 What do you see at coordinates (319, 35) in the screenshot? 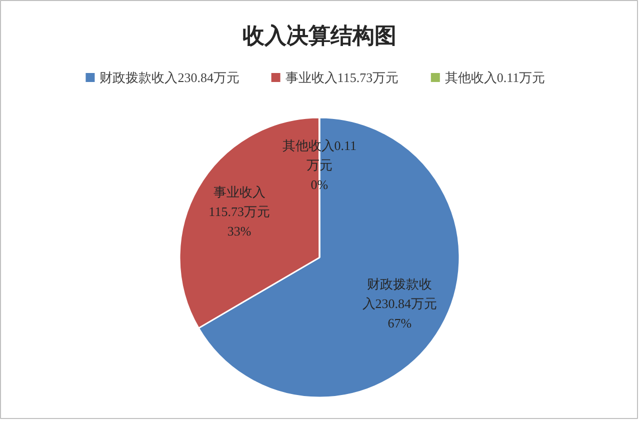
I see `chart-title: 收入决算结构图` at bounding box center [319, 35].